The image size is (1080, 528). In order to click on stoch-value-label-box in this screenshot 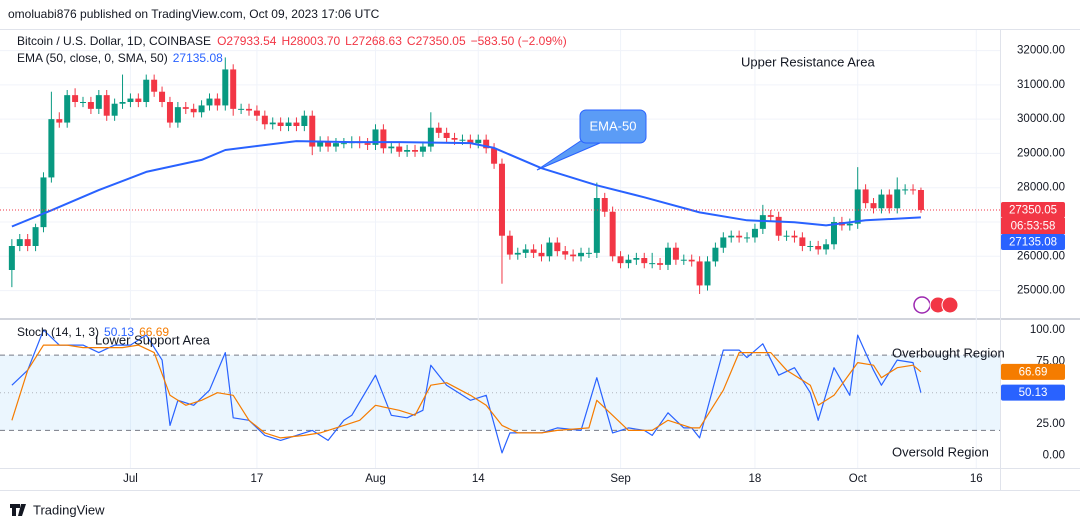, I will do `click(1033, 371)`.